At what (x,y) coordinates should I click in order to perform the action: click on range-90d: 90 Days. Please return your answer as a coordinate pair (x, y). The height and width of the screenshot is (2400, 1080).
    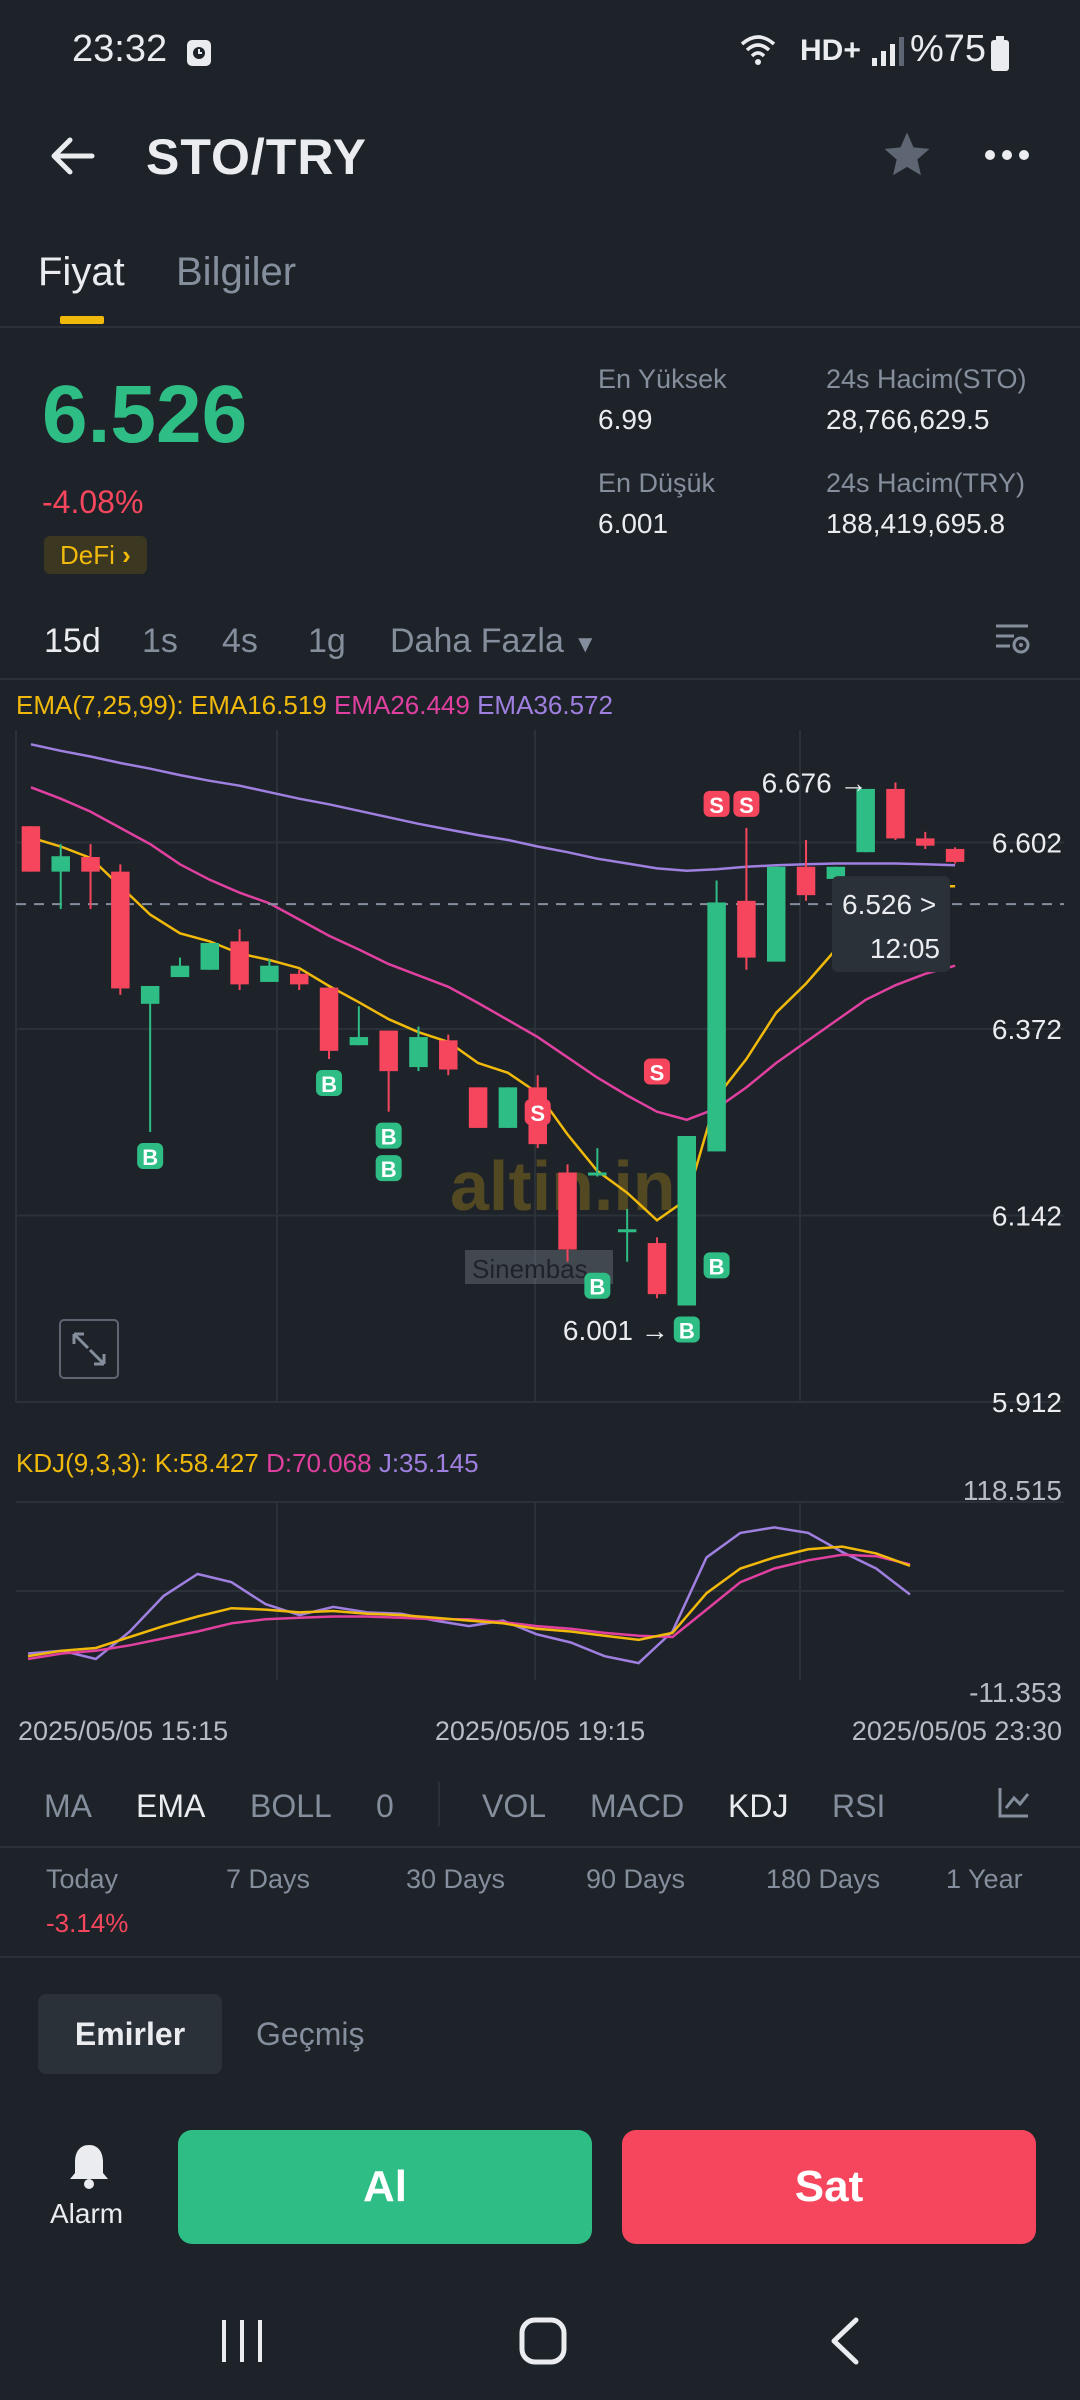
    Looking at the image, I should click on (636, 1879).